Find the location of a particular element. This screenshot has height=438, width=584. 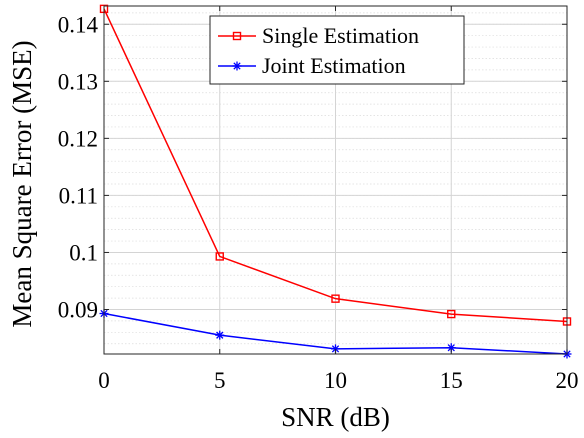

y-tick-label: 0.12 is located at coordinates (78, 138).